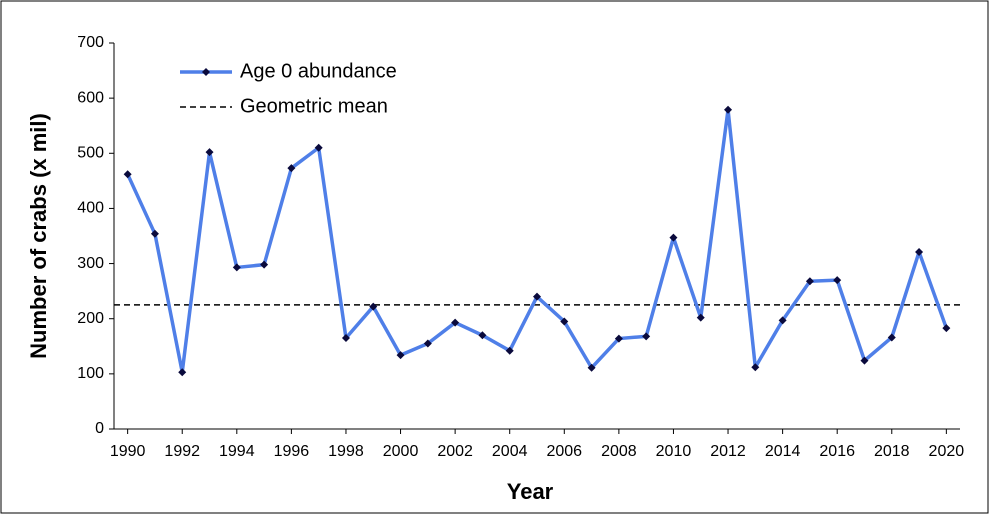 This screenshot has width=990, height=515. Describe the element at coordinates (314, 106) in the screenshot. I see `legend-label: Geometric mean` at that location.